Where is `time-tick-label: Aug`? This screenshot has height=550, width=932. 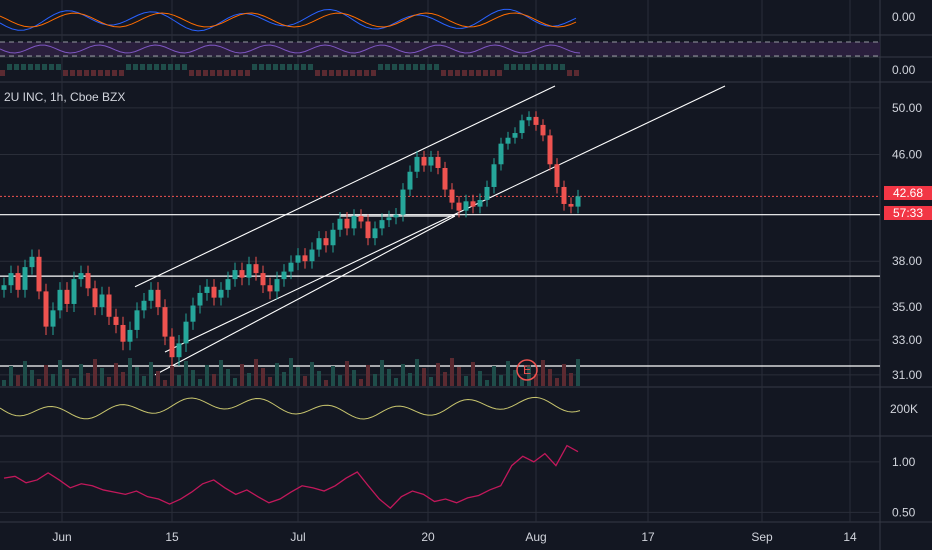 time-tick-label: Aug is located at coordinates (535, 537).